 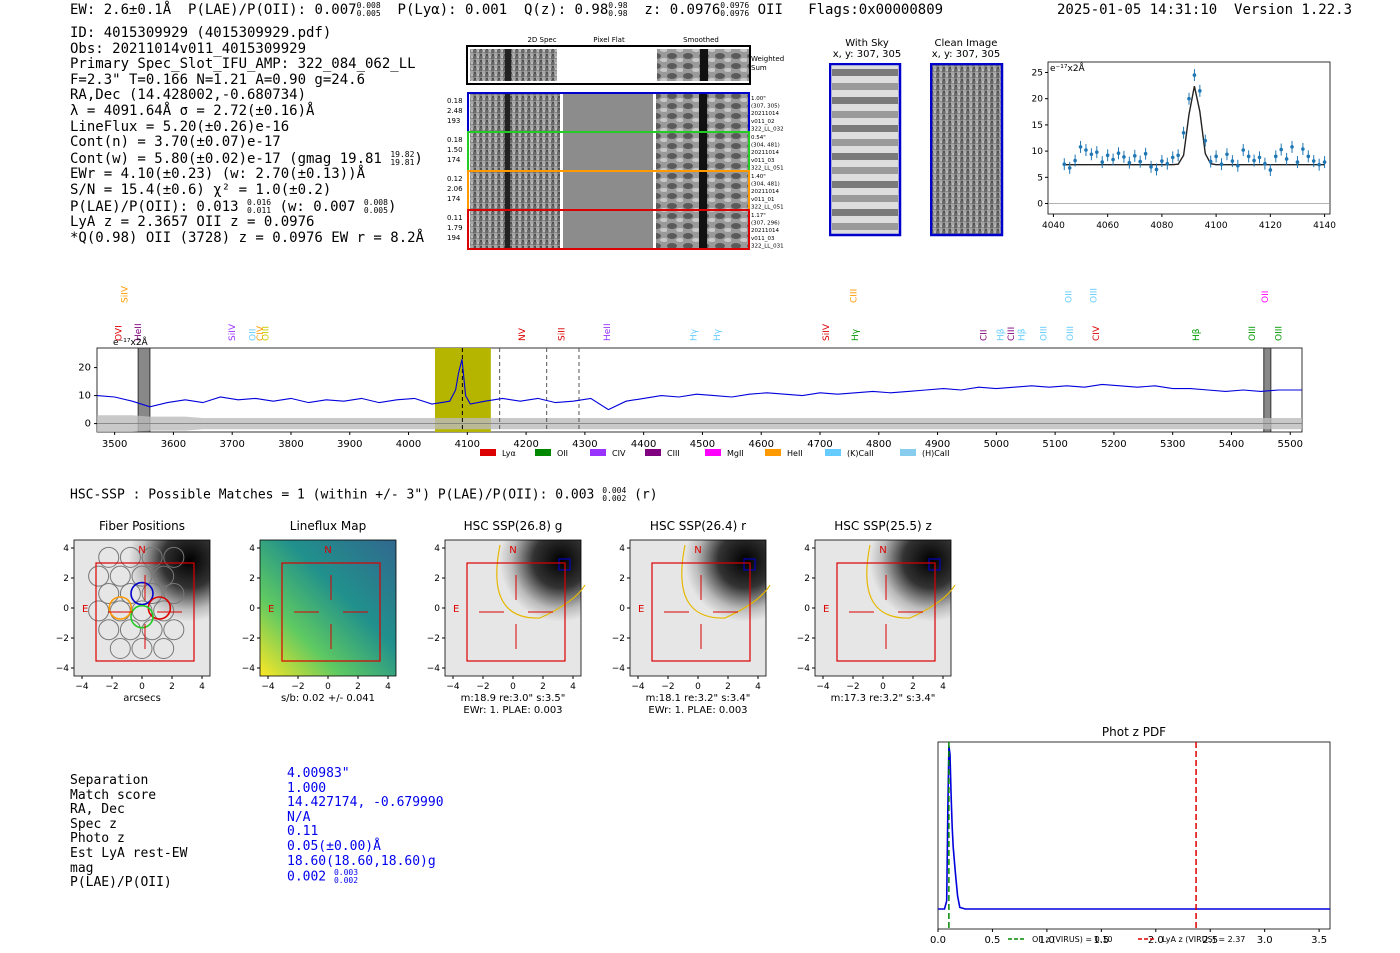 What do you see at coordinates (455, 218) in the screenshot?
I see `spec2d-row-stat: 0.11` at bounding box center [455, 218].